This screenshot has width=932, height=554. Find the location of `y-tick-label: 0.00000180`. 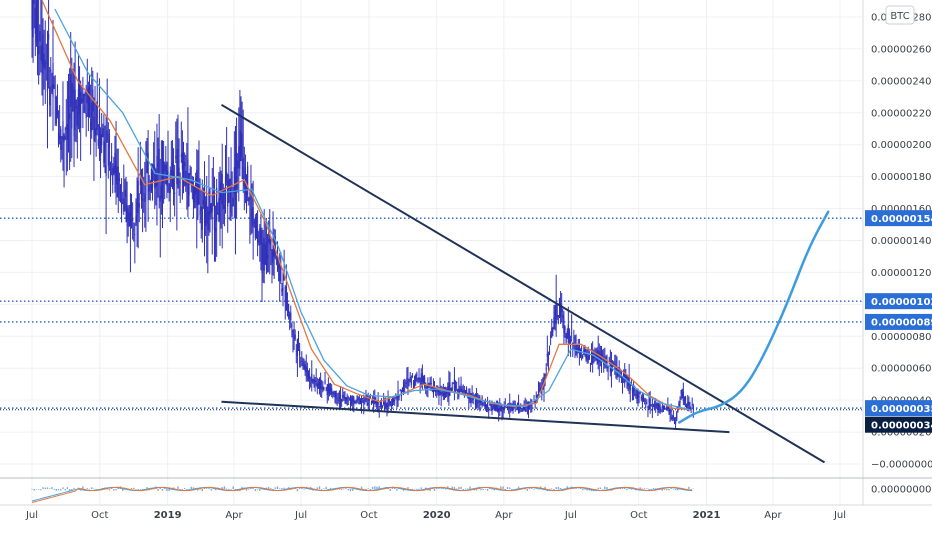

y-tick-label: 0.00000180 is located at coordinates (901, 177).